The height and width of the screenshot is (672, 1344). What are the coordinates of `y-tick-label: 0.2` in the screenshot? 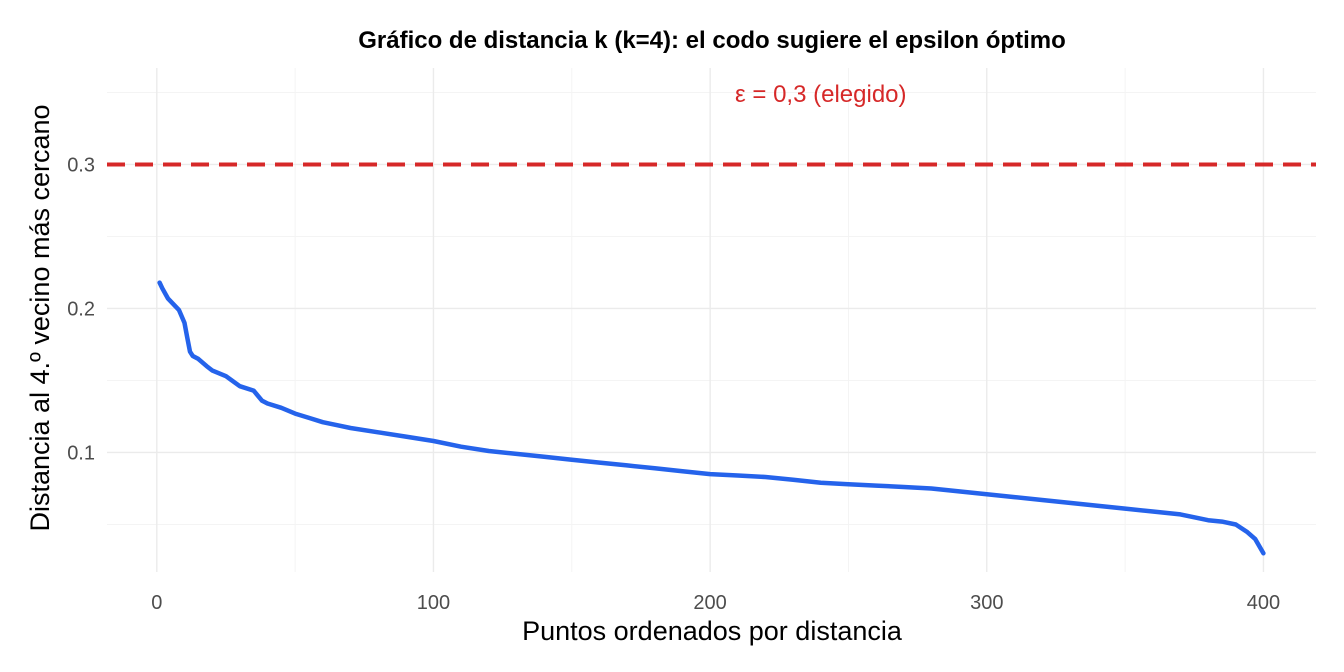 It's located at (81, 309).